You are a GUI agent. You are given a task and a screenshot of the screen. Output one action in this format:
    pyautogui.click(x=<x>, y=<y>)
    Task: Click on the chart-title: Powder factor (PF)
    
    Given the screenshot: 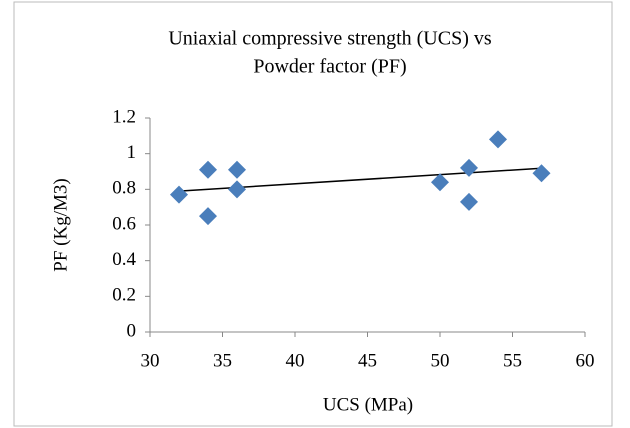 What is the action you would take?
    pyautogui.click(x=329, y=67)
    